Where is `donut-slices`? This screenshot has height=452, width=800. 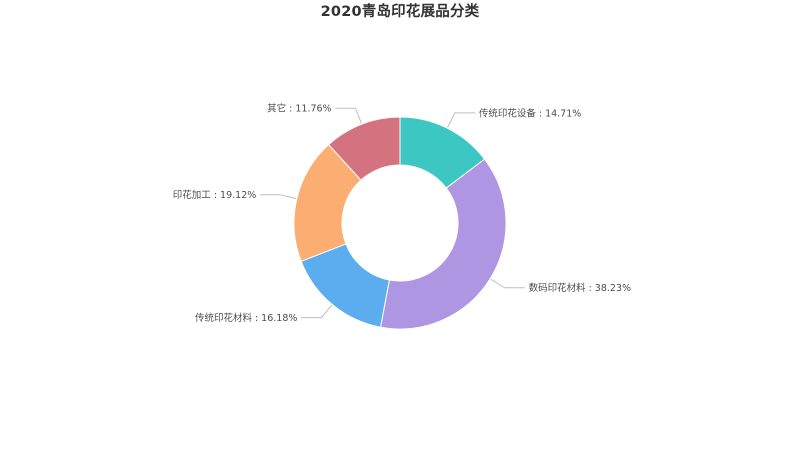
donut-slices is located at coordinates (400, 223).